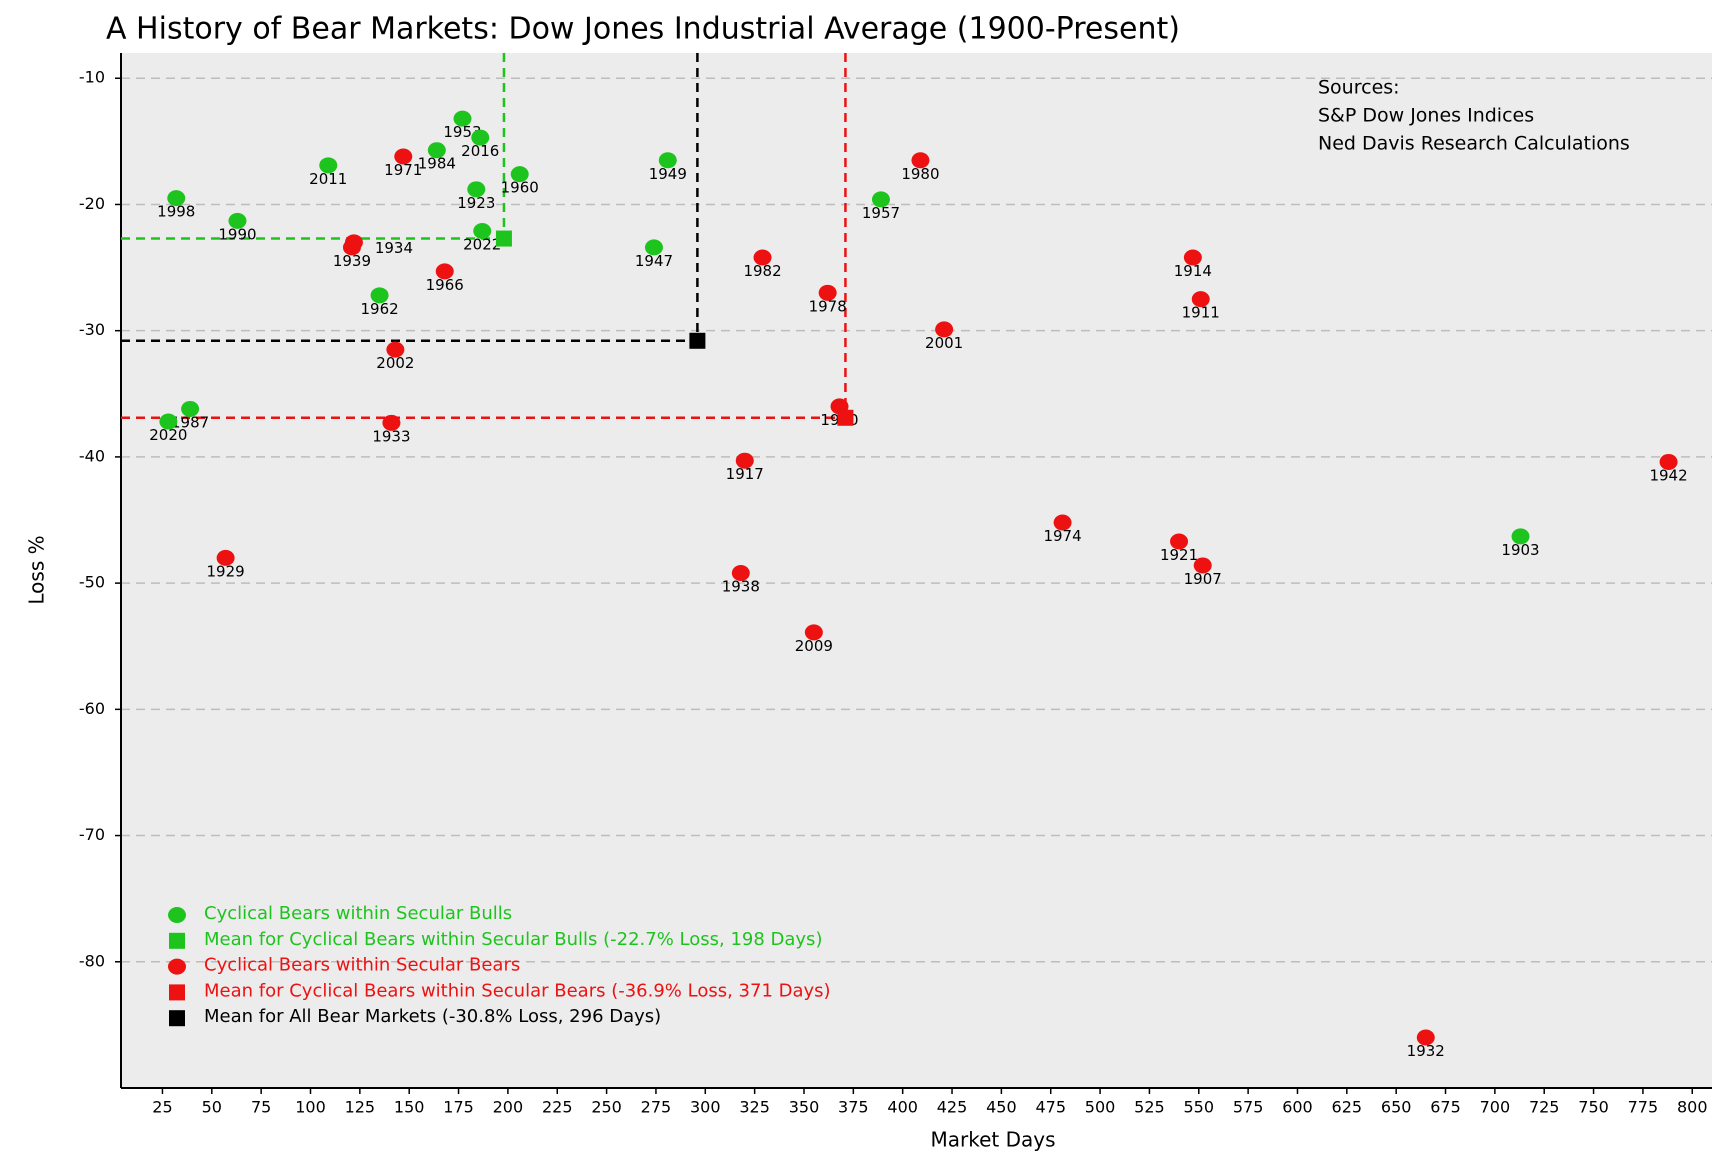 The height and width of the screenshot is (1156, 1719). I want to click on point-label: 1978, so click(828, 306).